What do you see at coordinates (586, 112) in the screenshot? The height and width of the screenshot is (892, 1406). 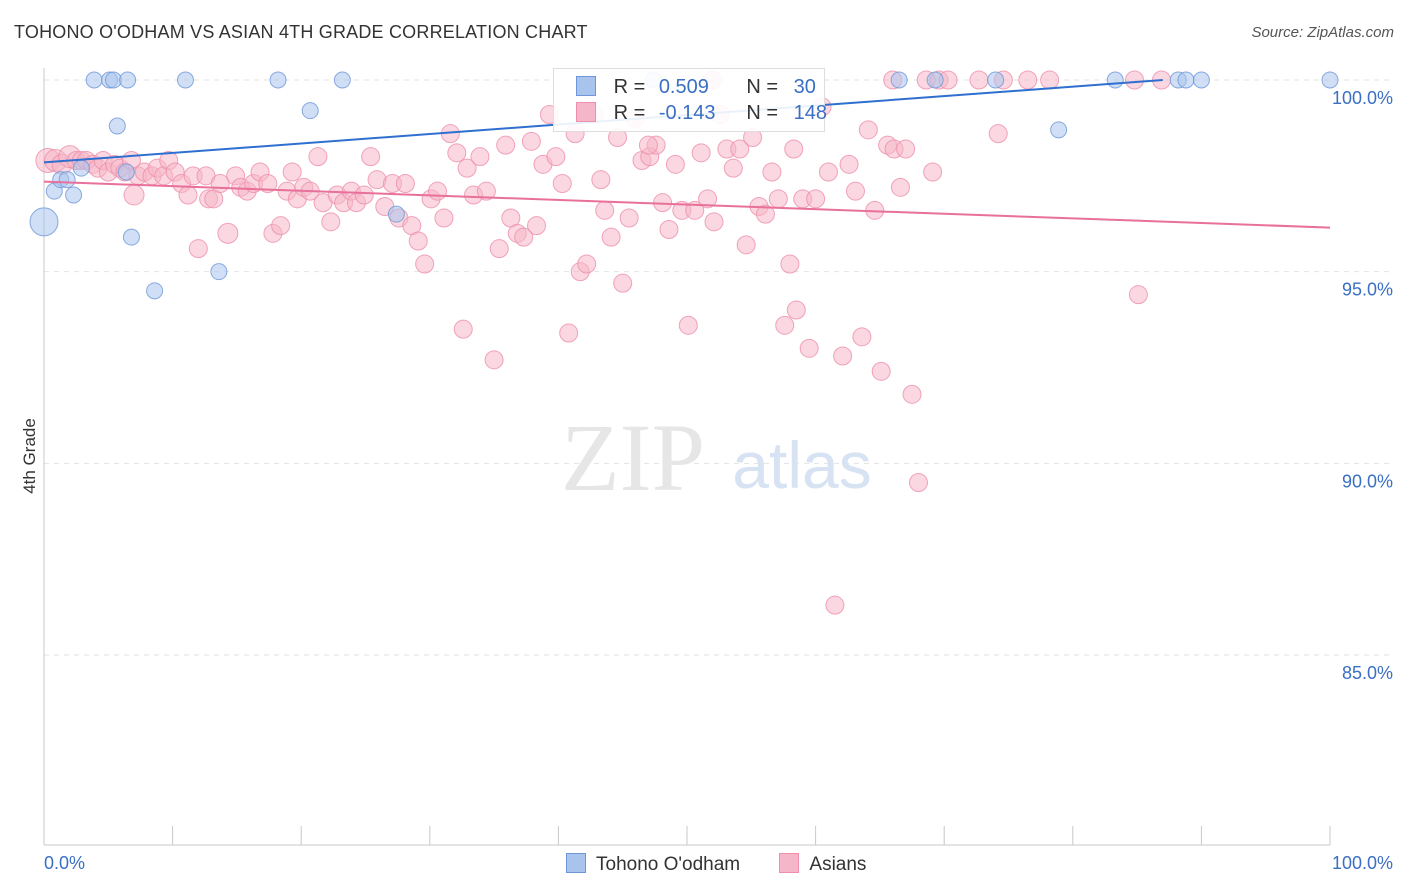 I see `legend-swatch-asians` at bounding box center [586, 112].